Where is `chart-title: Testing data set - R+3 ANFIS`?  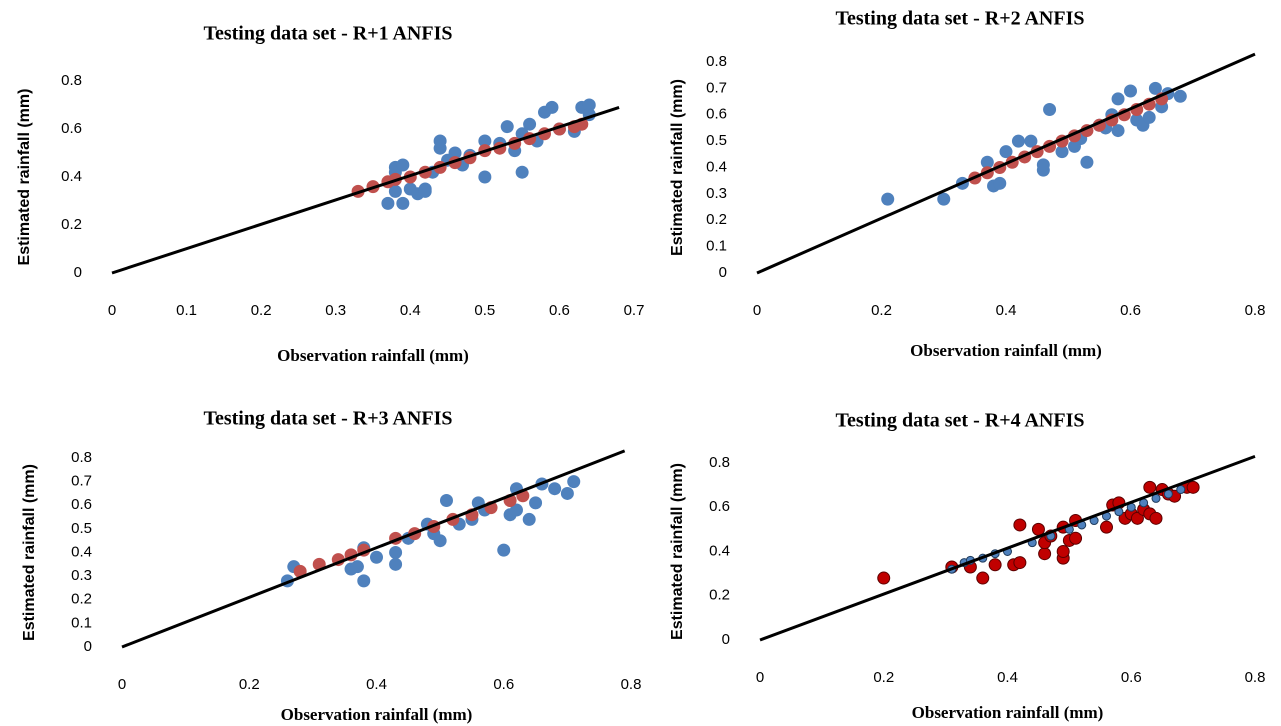 chart-title: Testing data set - R+3 ANFIS is located at coordinates (327, 419).